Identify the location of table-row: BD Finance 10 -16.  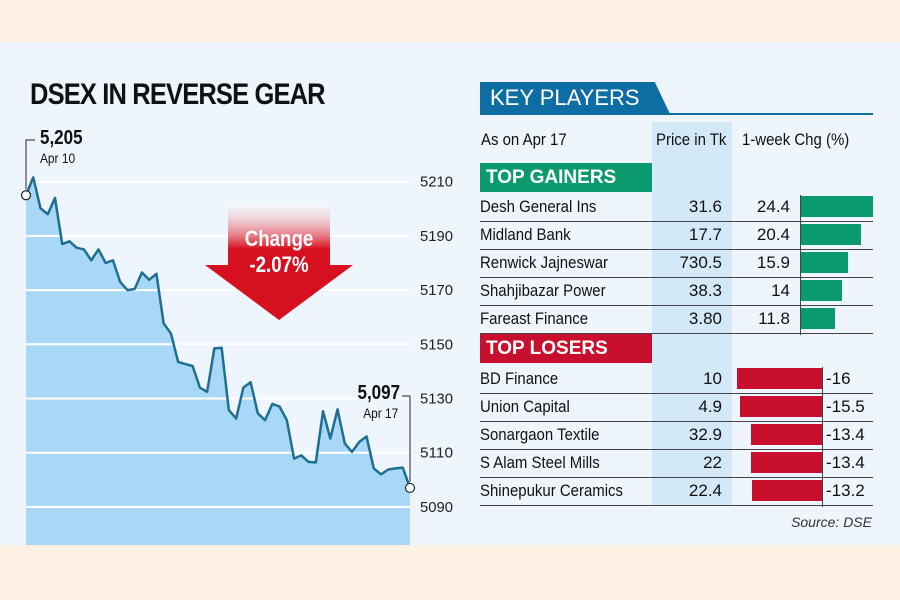
(676, 379).